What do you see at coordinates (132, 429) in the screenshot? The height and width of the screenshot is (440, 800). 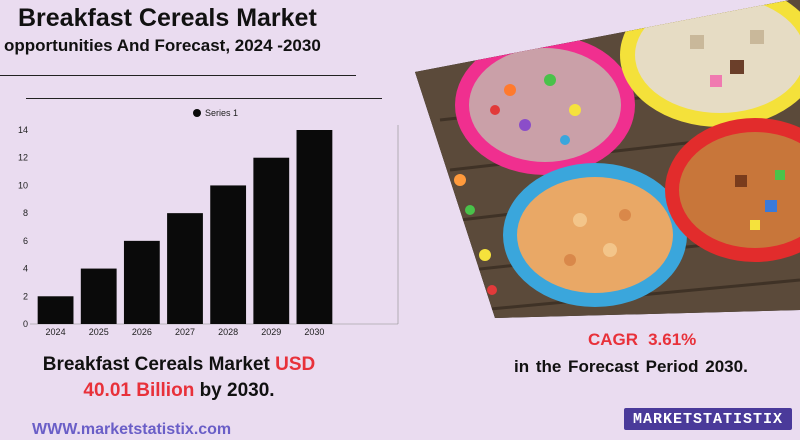 I see `website-link: WWW.marketstatistix.com` at bounding box center [132, 429].